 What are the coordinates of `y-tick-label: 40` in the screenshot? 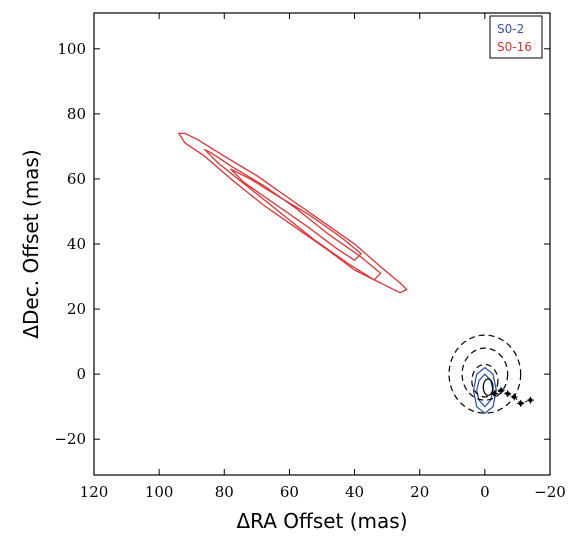 It's located at (76, 244).